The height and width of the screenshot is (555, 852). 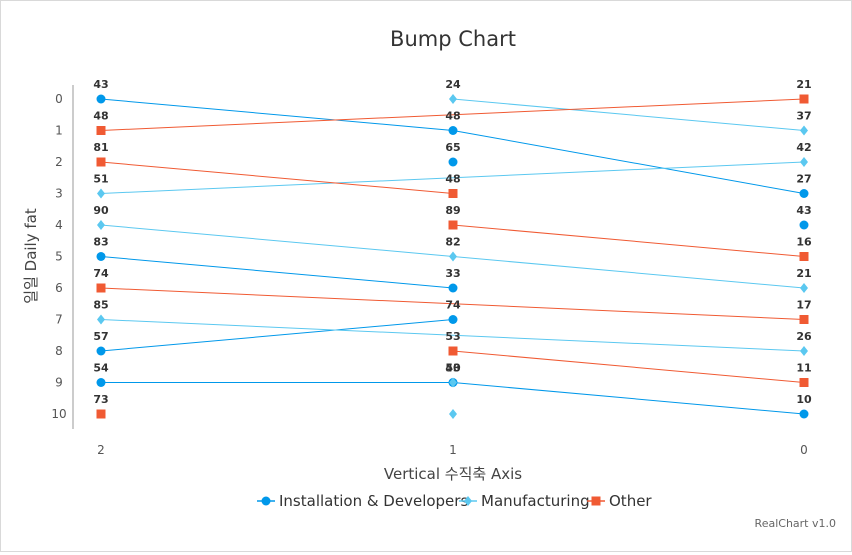 I want to click on legend-label: Installation & Developers, so click(x=373, y=501).